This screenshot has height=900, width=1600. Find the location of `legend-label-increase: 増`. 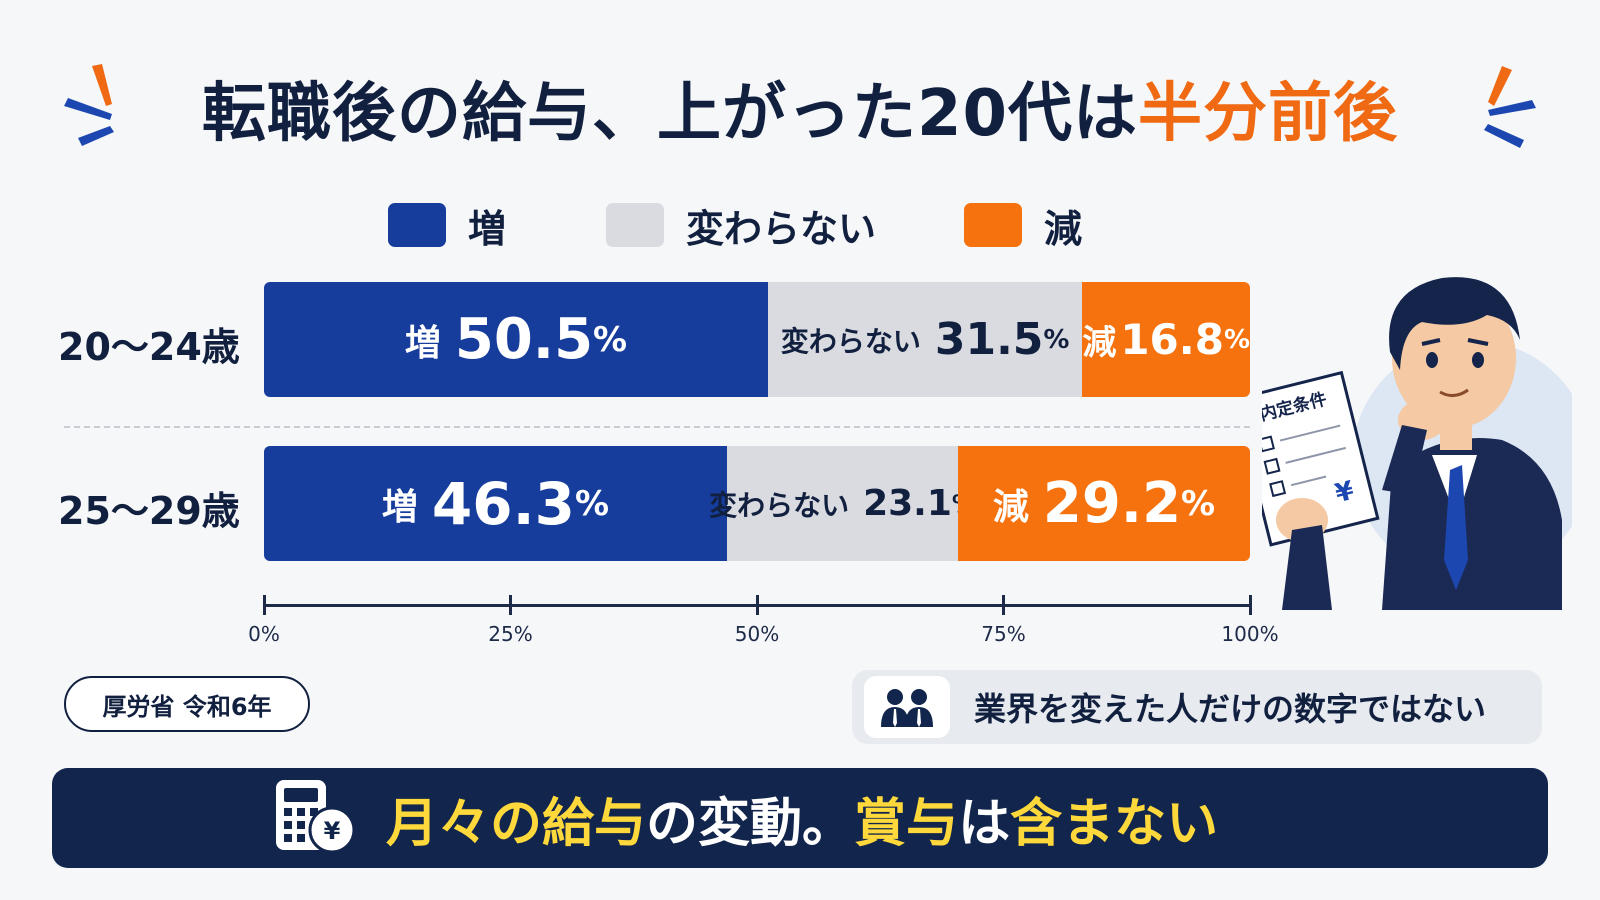

legend-label-increase: 増 is located at coordinates (487, 228).